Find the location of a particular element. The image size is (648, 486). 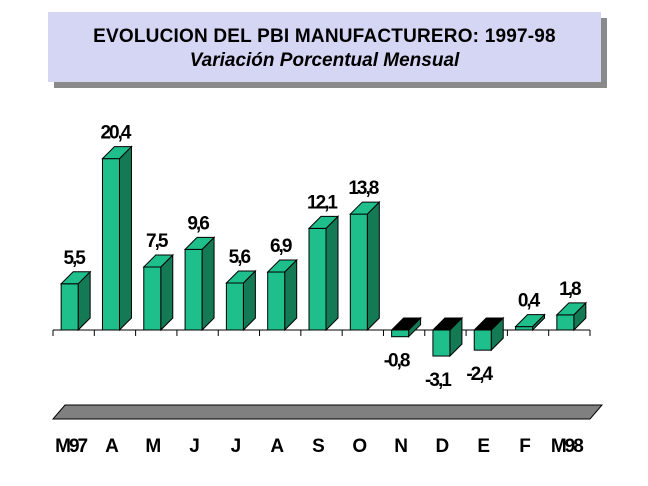

x-tick-label: F is located at coordinates (525, 446).